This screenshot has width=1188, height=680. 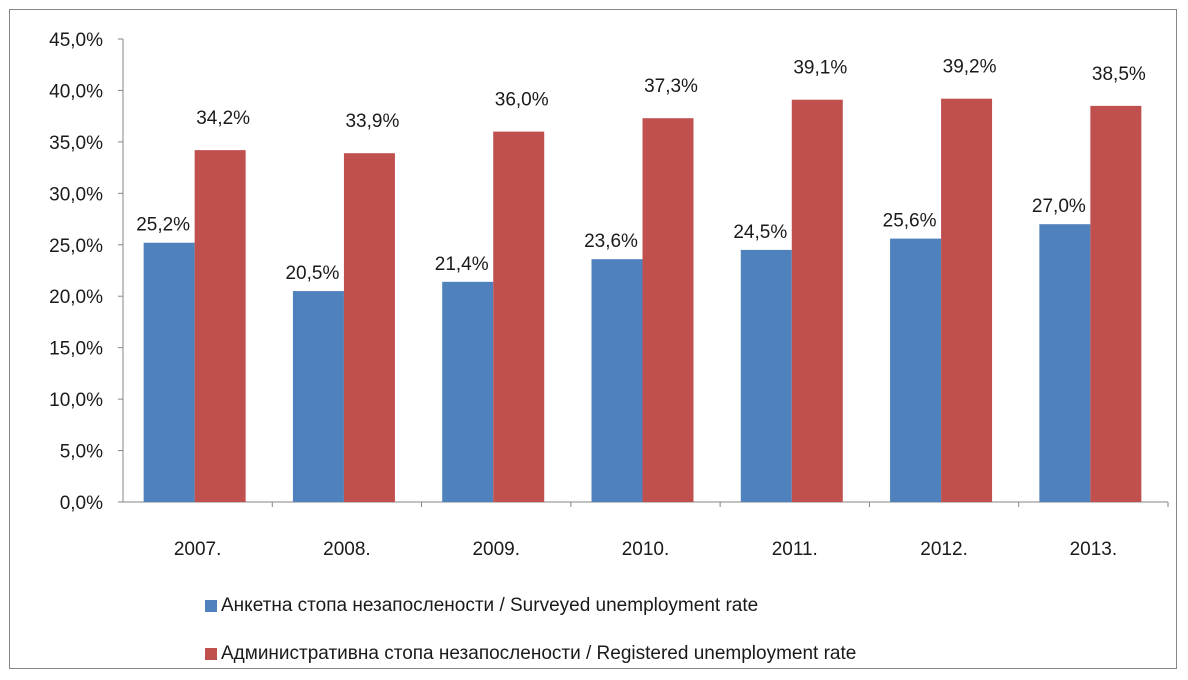 I want to click on data-label-registered: 34,2%, so click(x=223, y=118).